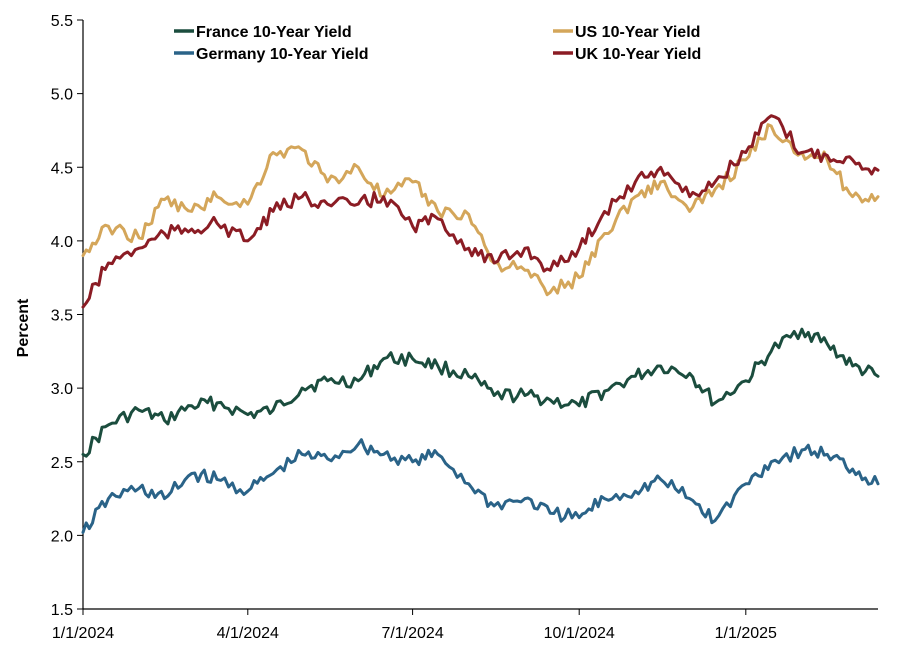 This screenshot has height=654, width=900. What do you see at coordinates (83, 633) in the screenshot?
I see `x-tick-label: 1/1/2024` at bounding box center [83, 633].